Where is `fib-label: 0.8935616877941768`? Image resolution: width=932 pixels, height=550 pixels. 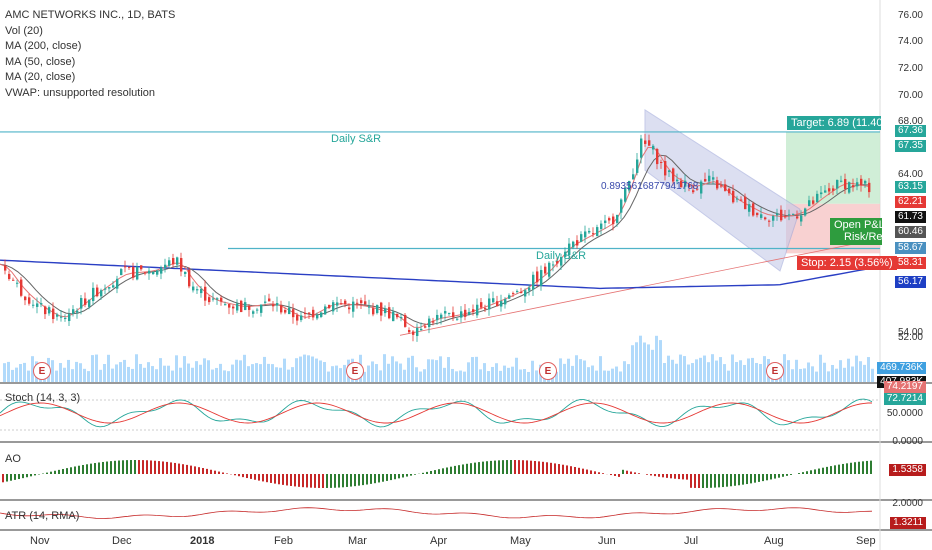
fib-label: 0.8935616877941768 is located at coordinates (650, 186).